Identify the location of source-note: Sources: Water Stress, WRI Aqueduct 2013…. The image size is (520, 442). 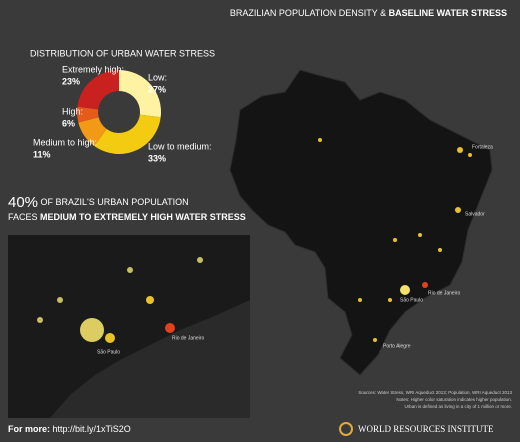
(435, 392).